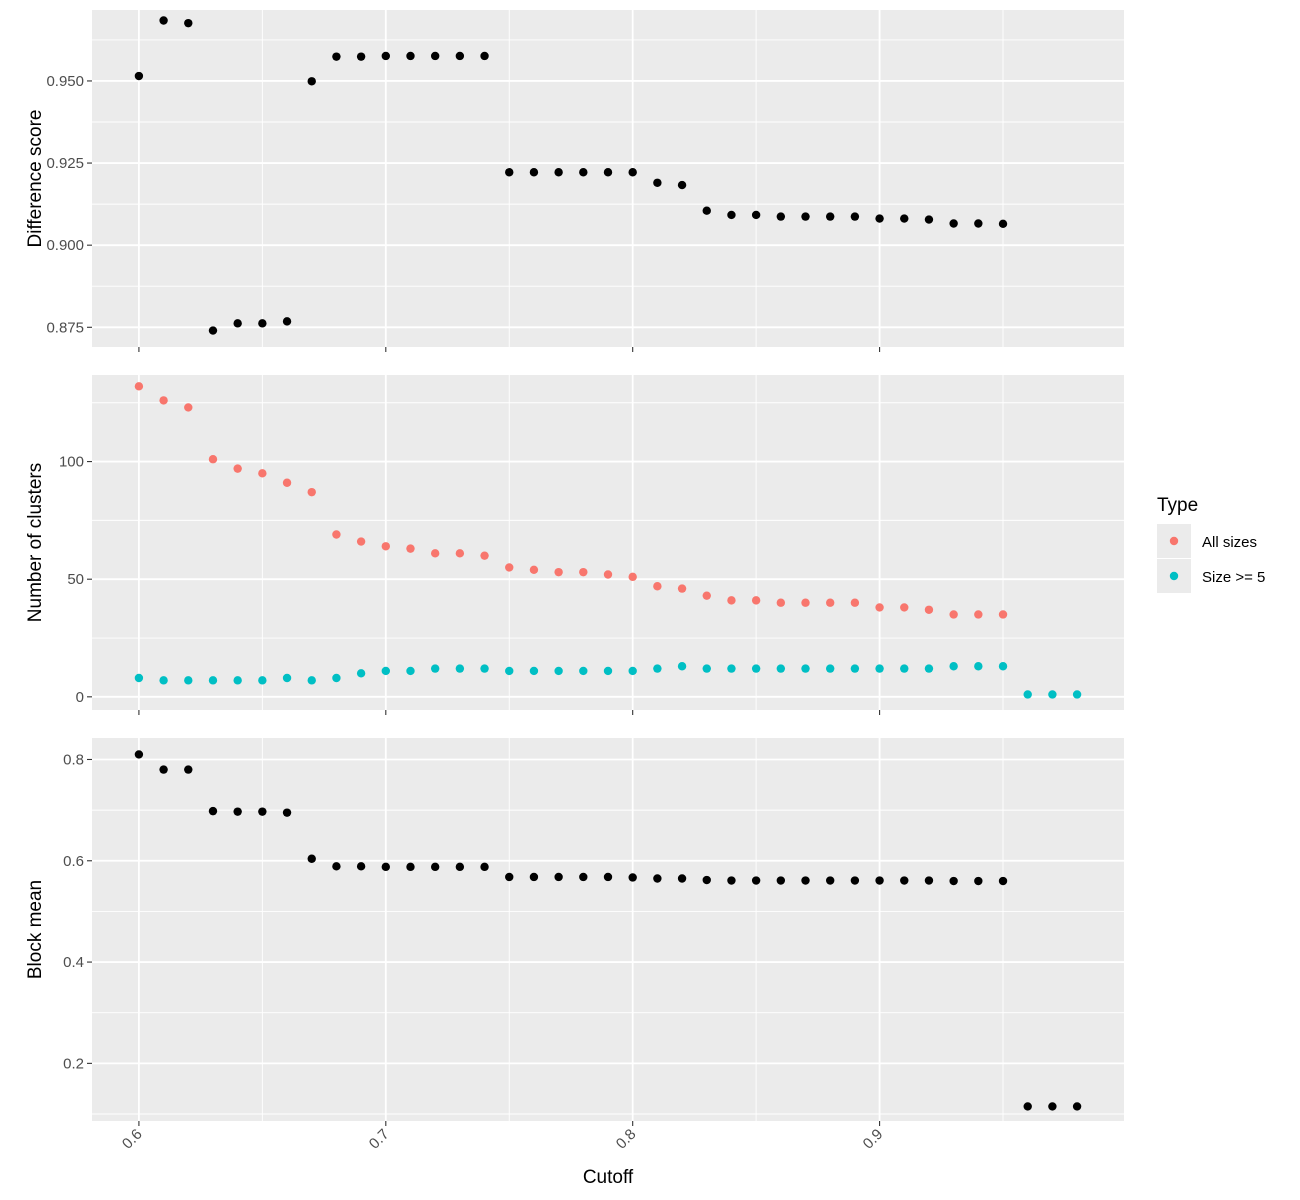 This screenshot has height=1200, width=1300. I want to click on legend-label-size-5: Size >= 5, so click(1233, 577).